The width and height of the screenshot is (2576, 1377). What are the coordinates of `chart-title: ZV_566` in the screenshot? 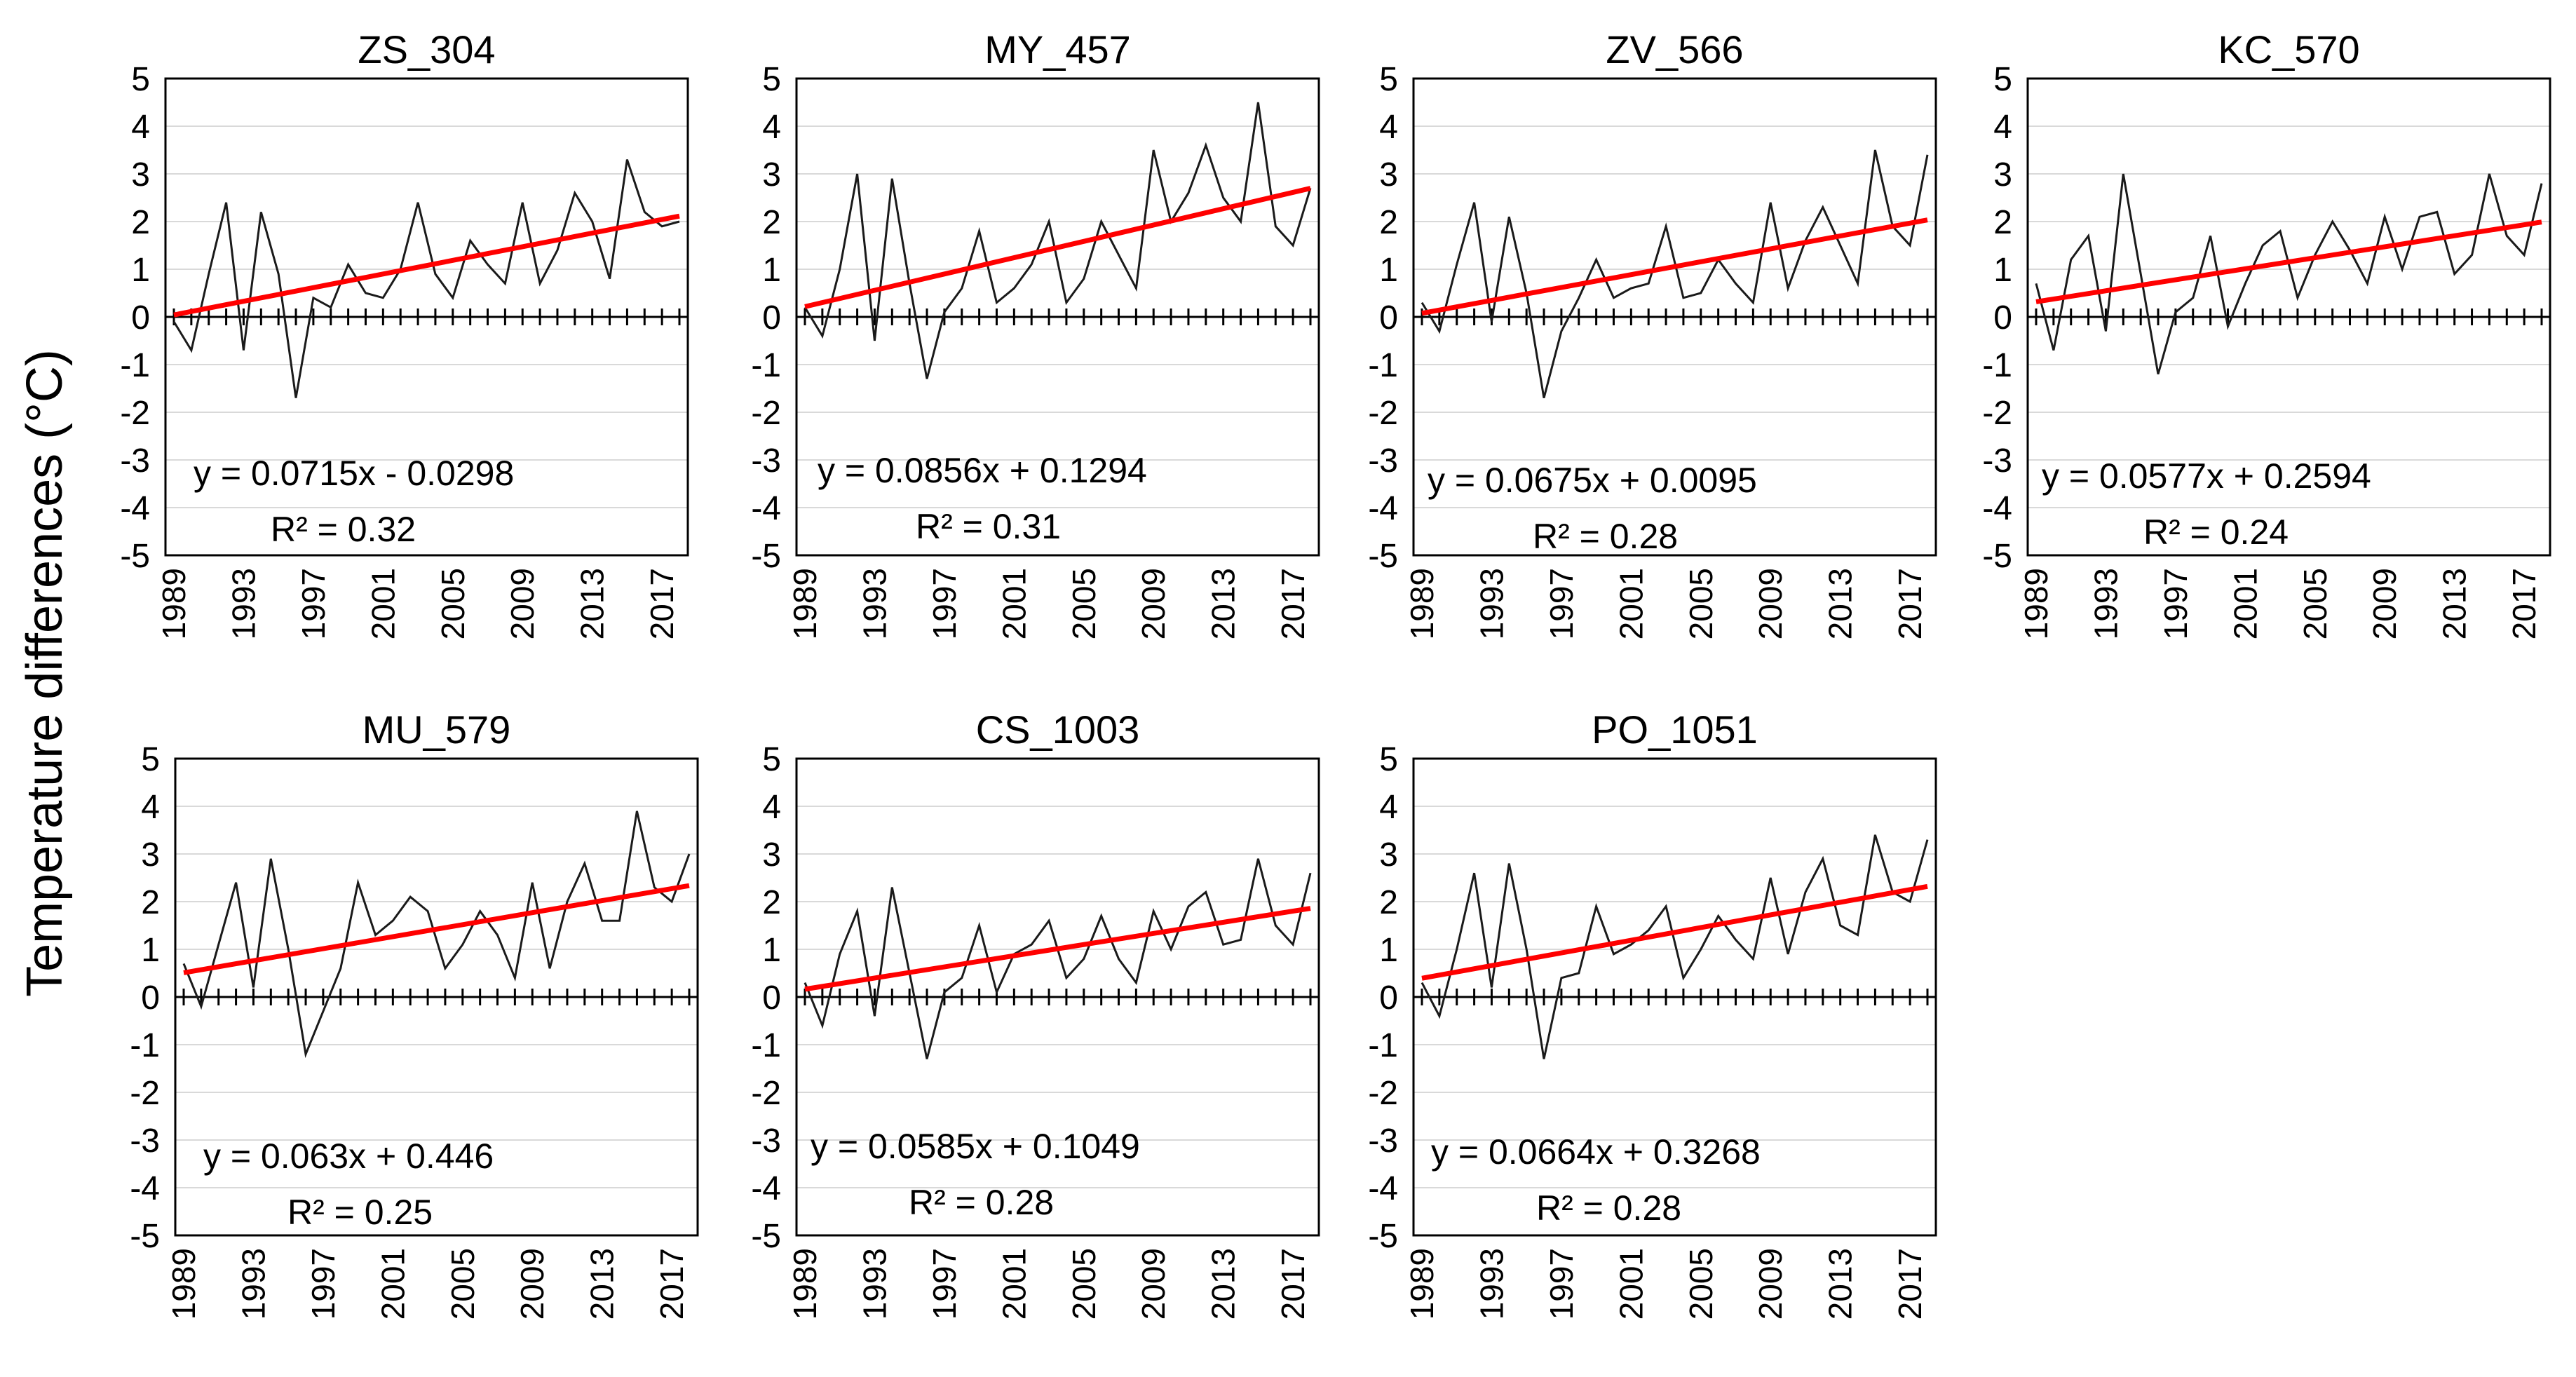 It's located at (1674, 49).